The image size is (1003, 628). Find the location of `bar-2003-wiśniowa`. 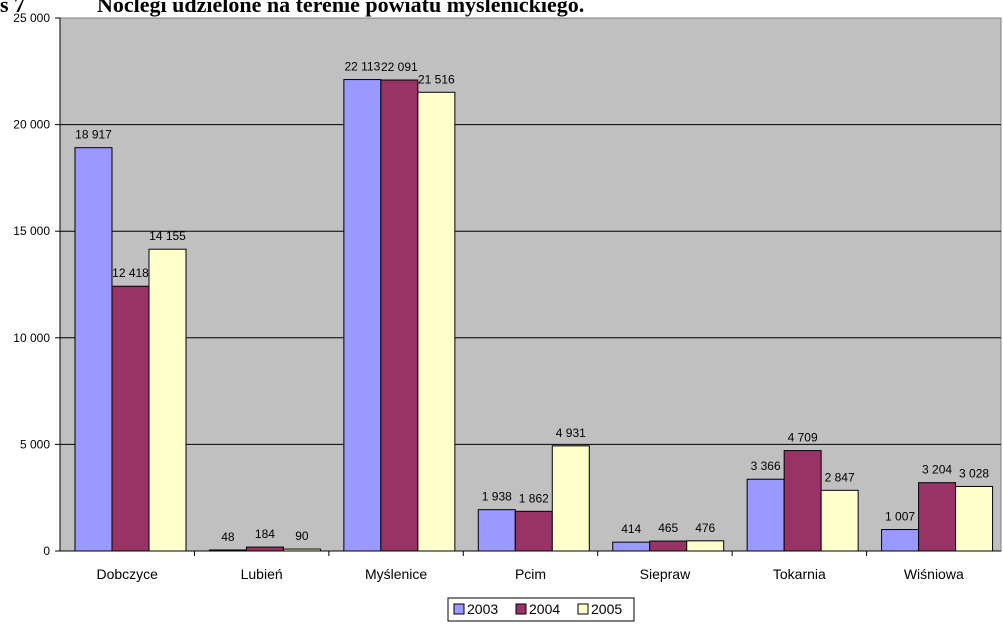

bar-2003-wiśniowa is located at coordinates (900, 540).